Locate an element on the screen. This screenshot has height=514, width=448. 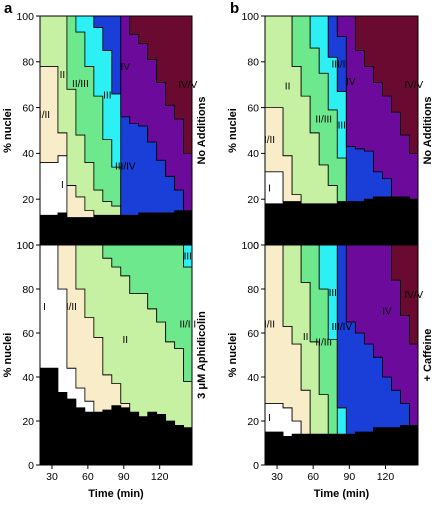
panel-letter-a: a is located at coordinates (8, 8).